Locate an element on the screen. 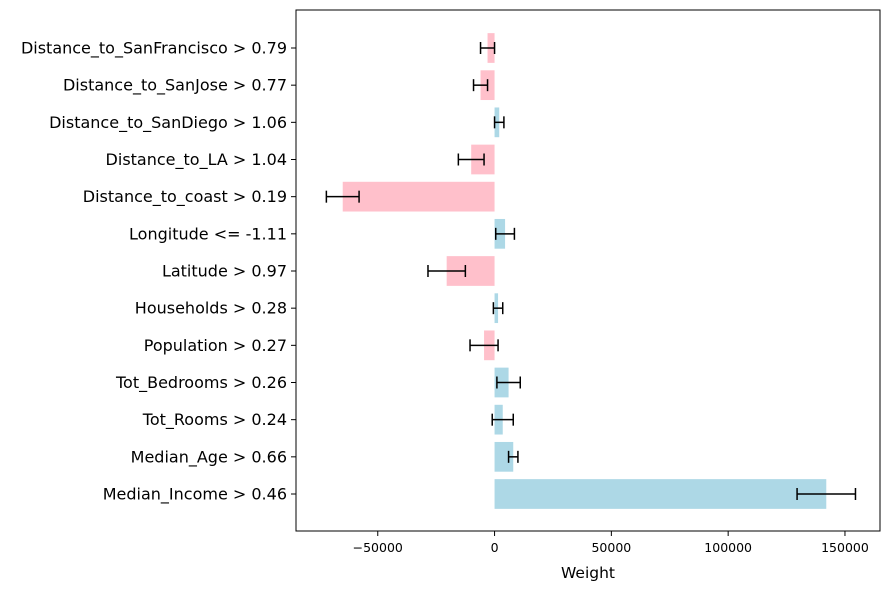 The height and width of the screenshot is (590, 889). category-label: Distance_to_SanDiego > 1.06 is located at coordinates (168, 123).